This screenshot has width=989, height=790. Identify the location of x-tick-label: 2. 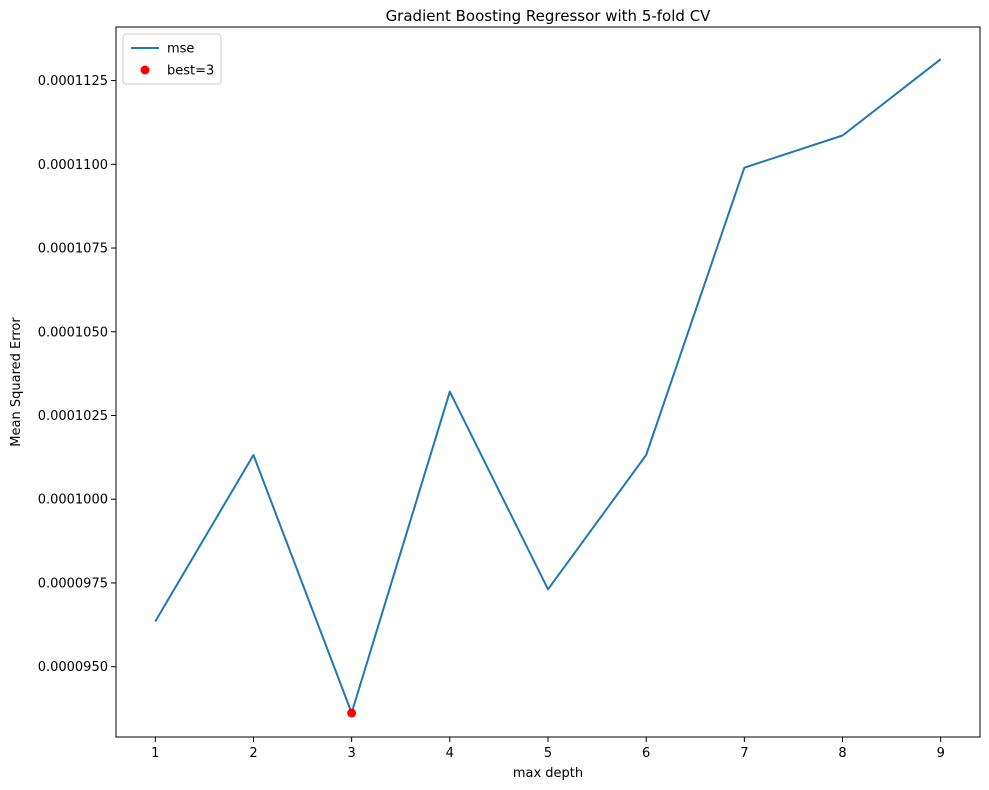
(253, 753).